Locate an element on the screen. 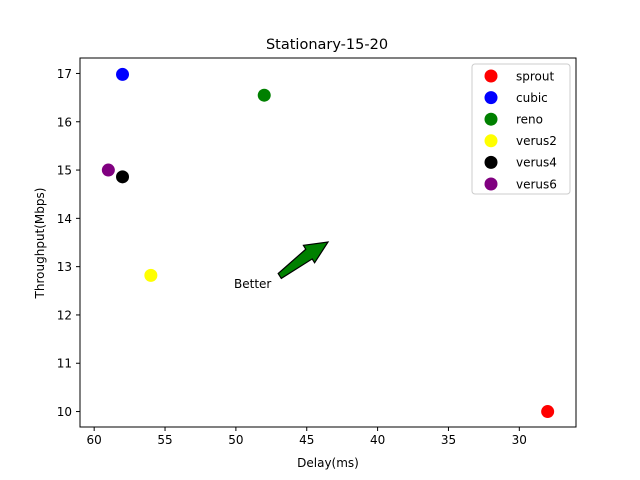  better-arrow is located at coordinates (303, 260).